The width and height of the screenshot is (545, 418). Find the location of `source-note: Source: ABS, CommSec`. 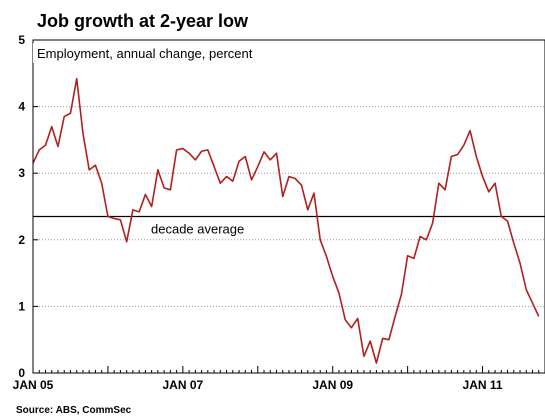

source-note: Source: ABS, CommSec is located at coordinates (74, 410).